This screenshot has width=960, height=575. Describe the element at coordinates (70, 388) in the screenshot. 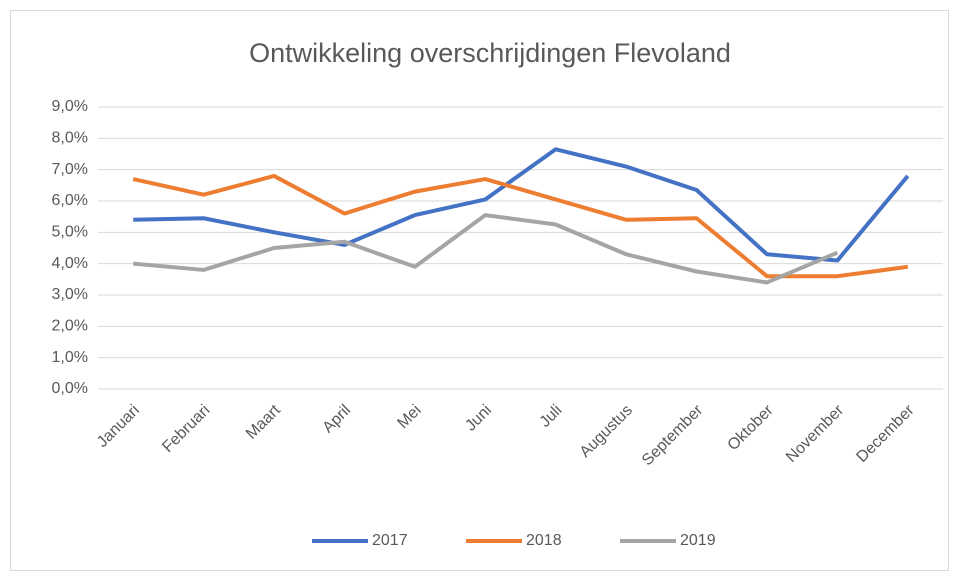

I see `y-tick-label: 0,0%` at that location.